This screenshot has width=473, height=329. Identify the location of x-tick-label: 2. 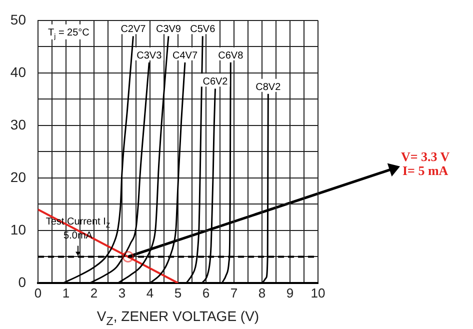
(94, 292).